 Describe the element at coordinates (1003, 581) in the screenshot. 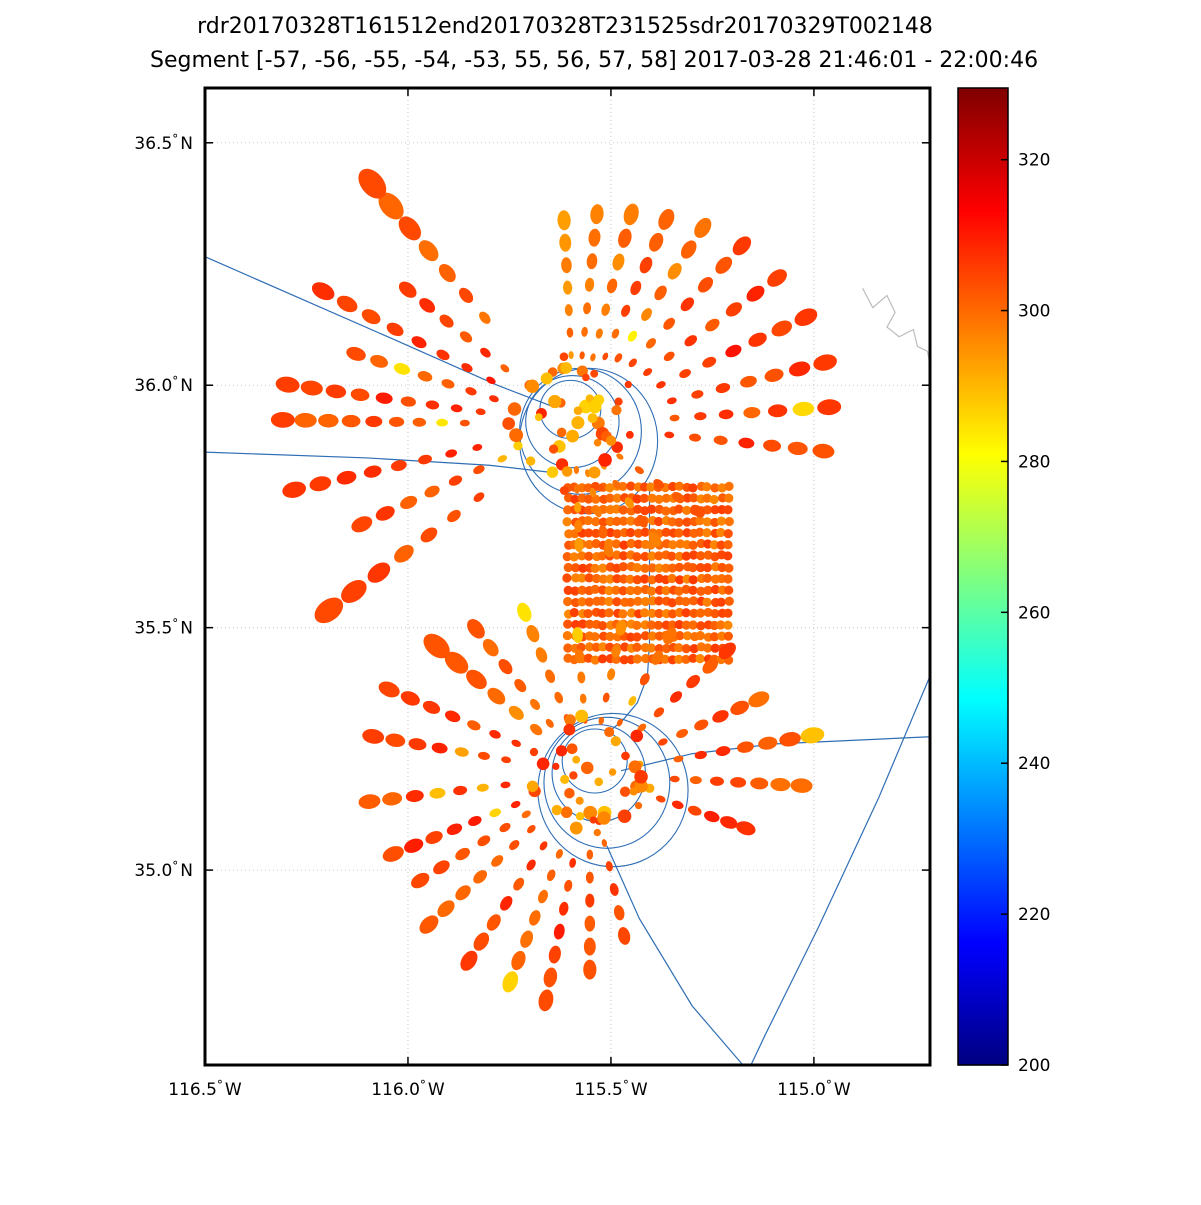

I see `colorbar: 200 220 240 260 280 300 320` at that location.